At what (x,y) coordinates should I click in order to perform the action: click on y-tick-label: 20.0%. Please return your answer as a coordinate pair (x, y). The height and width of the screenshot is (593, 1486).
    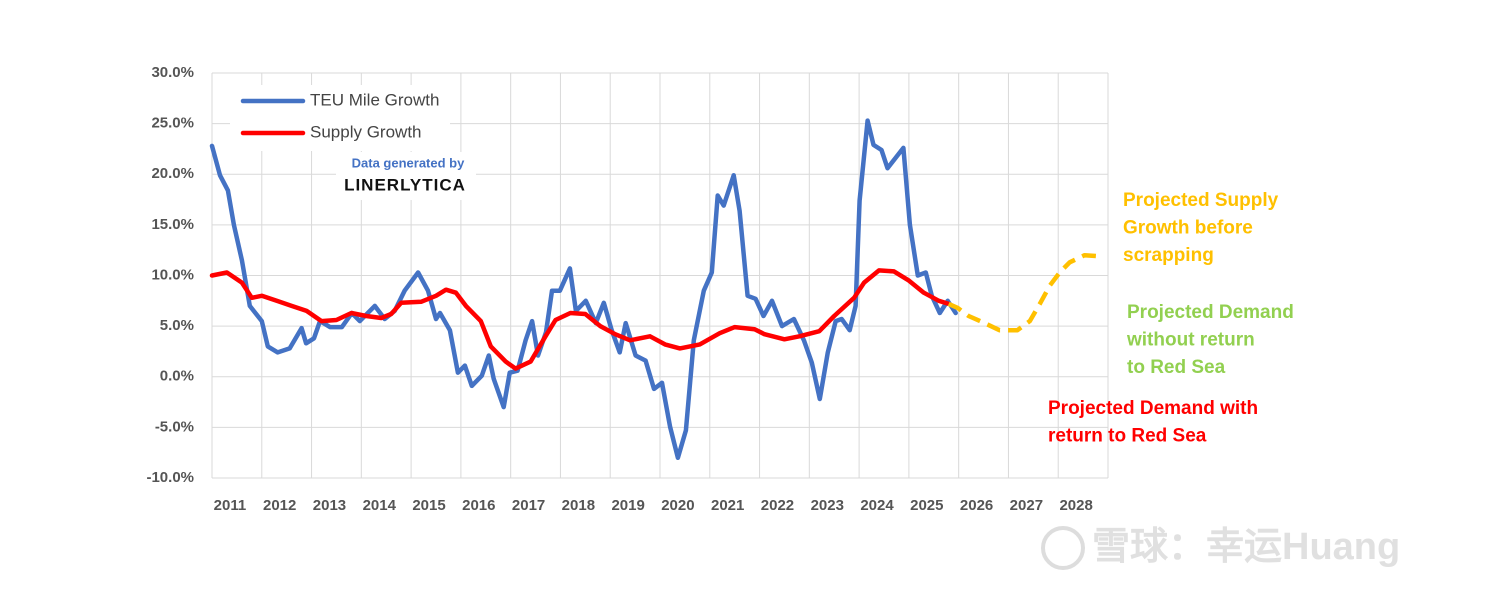
    Looking at the image, I should click on (172, 173).